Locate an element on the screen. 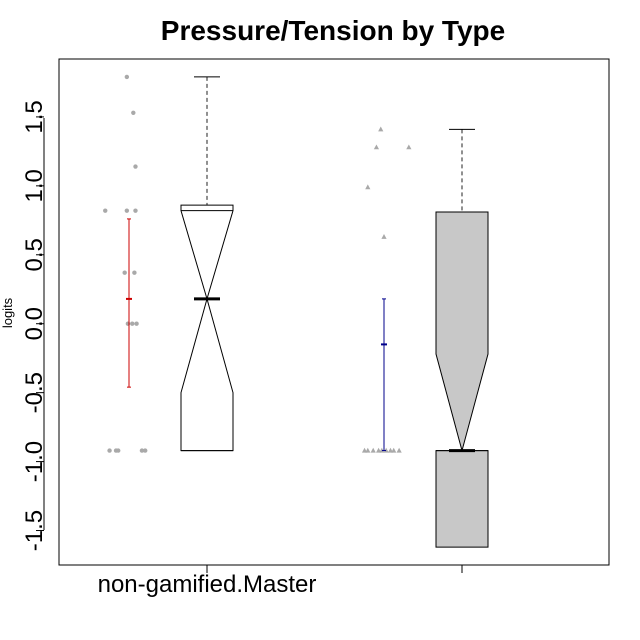 The height and width of the screenshot is (640, 640). y-axis-label: logits is located at coordinates (7, 312).